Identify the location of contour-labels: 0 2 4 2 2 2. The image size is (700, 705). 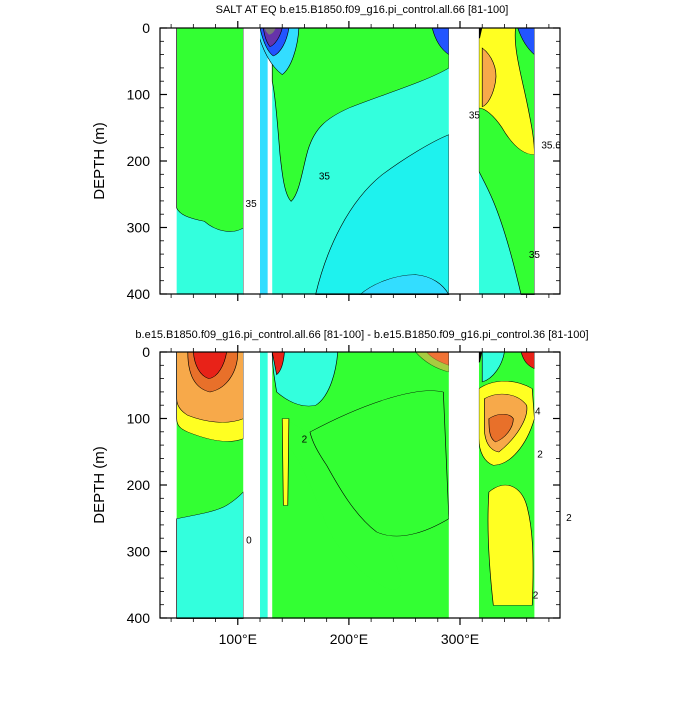
(409, 504).